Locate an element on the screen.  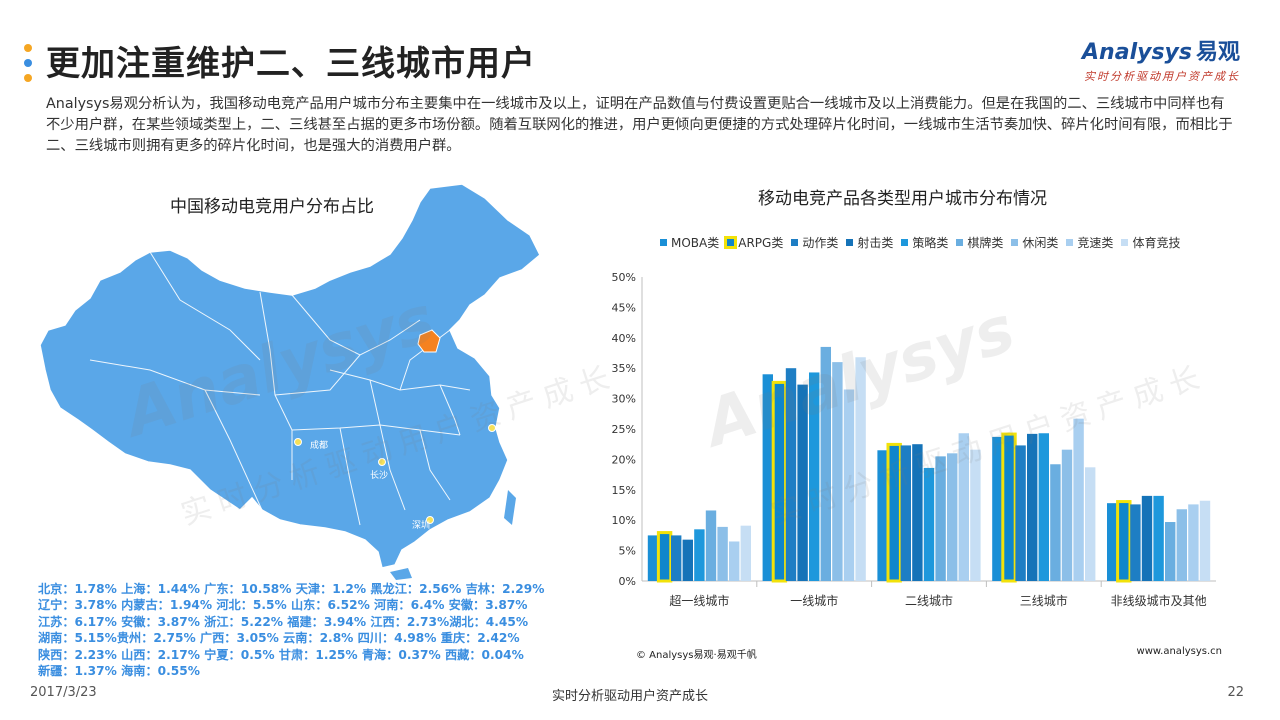
y-tick-label: 45% is located at coordinates (624, 307).